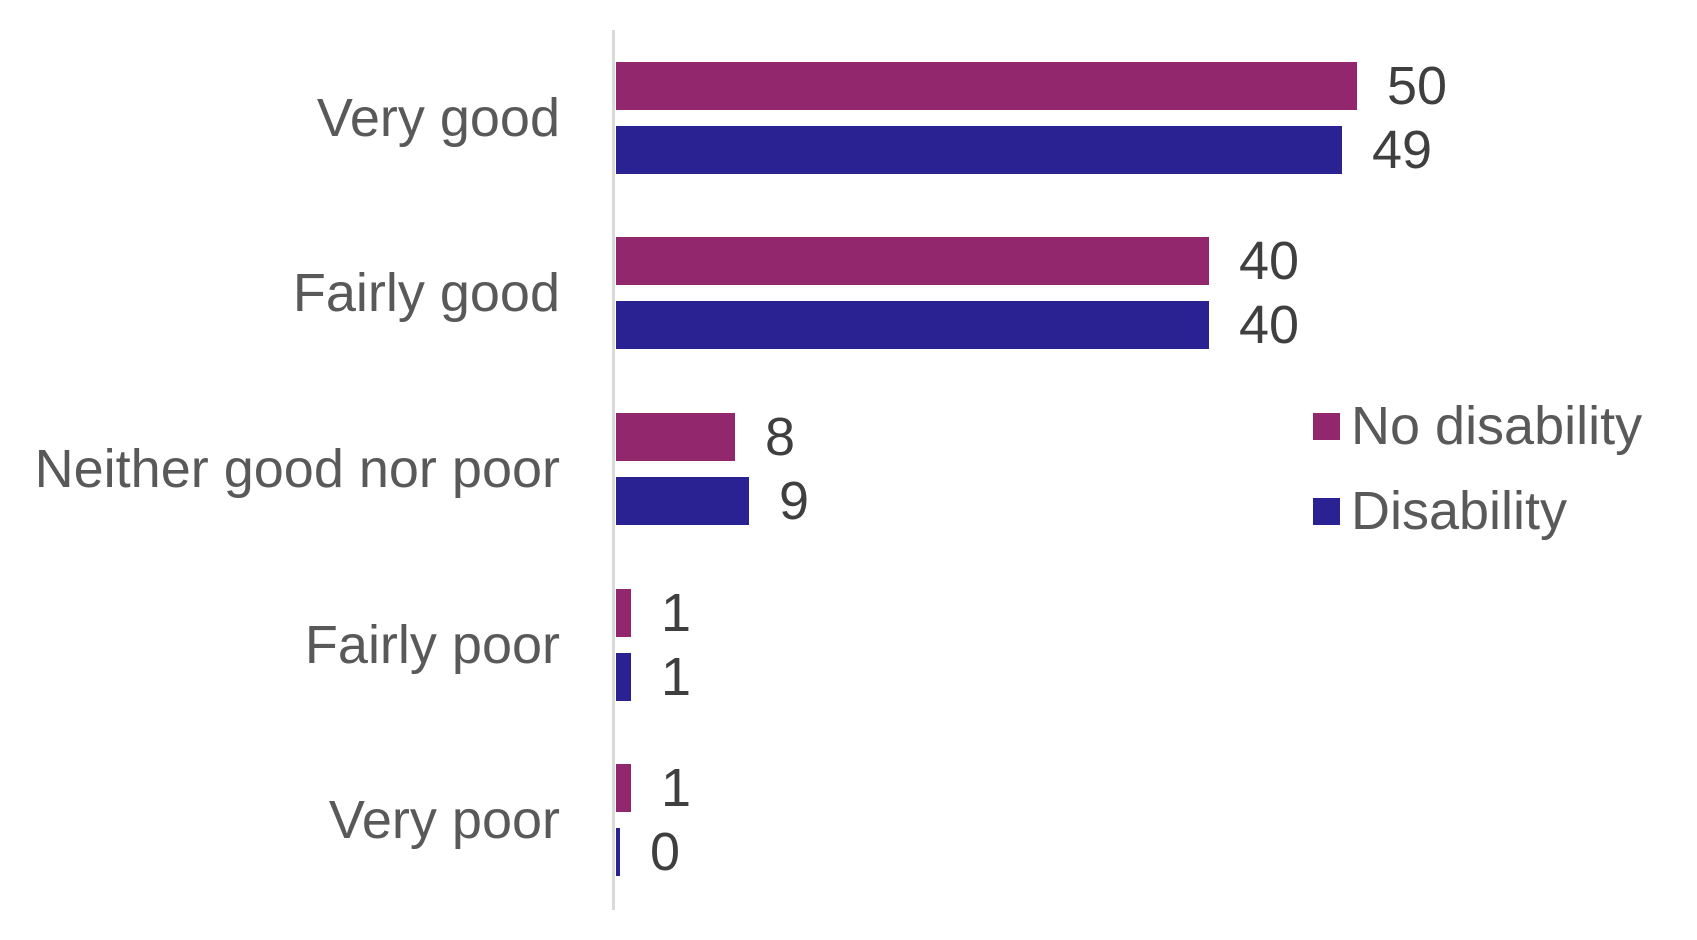 The width and height of the screenshot is (1697, 940). What do you see at coordinates (623, 677) in the screenshot?
I see `bar-disability-fairly-poor` at bounding box center [623, 677].